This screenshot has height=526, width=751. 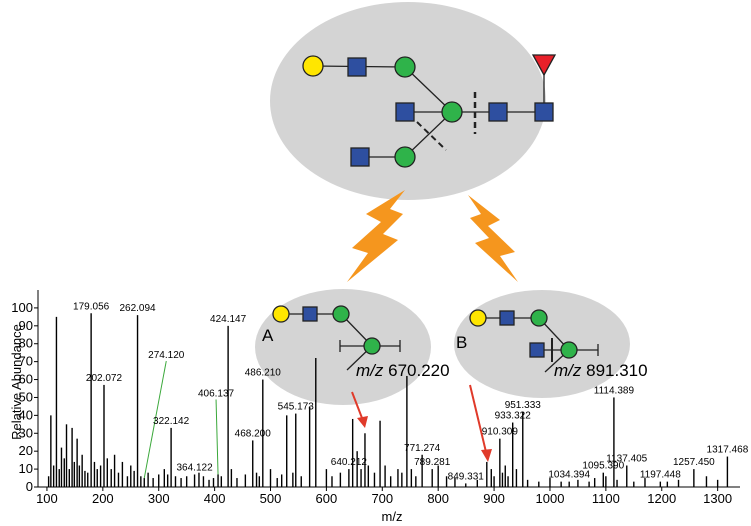 I want to click on fragment-letter: B, so click(x=461, y=342).